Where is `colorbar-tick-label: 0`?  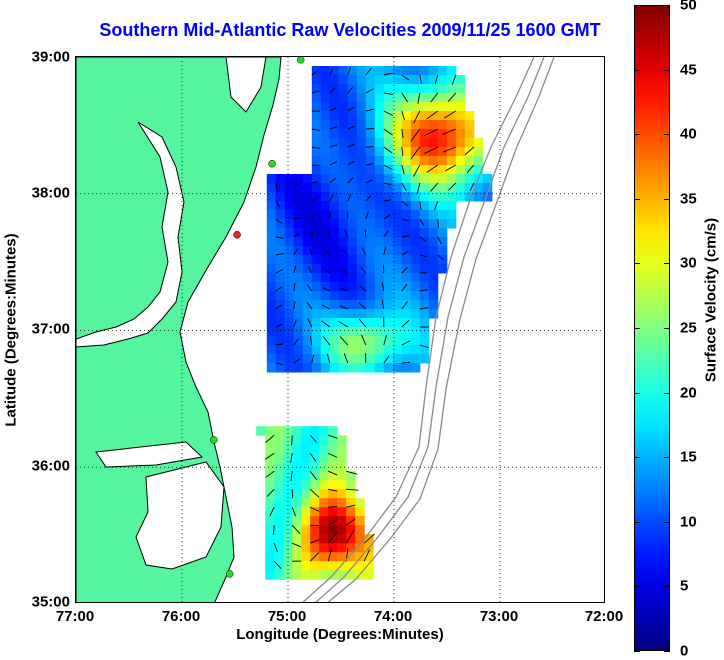
colorbar-tick-label: 0 is located at coordinates (684, 651).